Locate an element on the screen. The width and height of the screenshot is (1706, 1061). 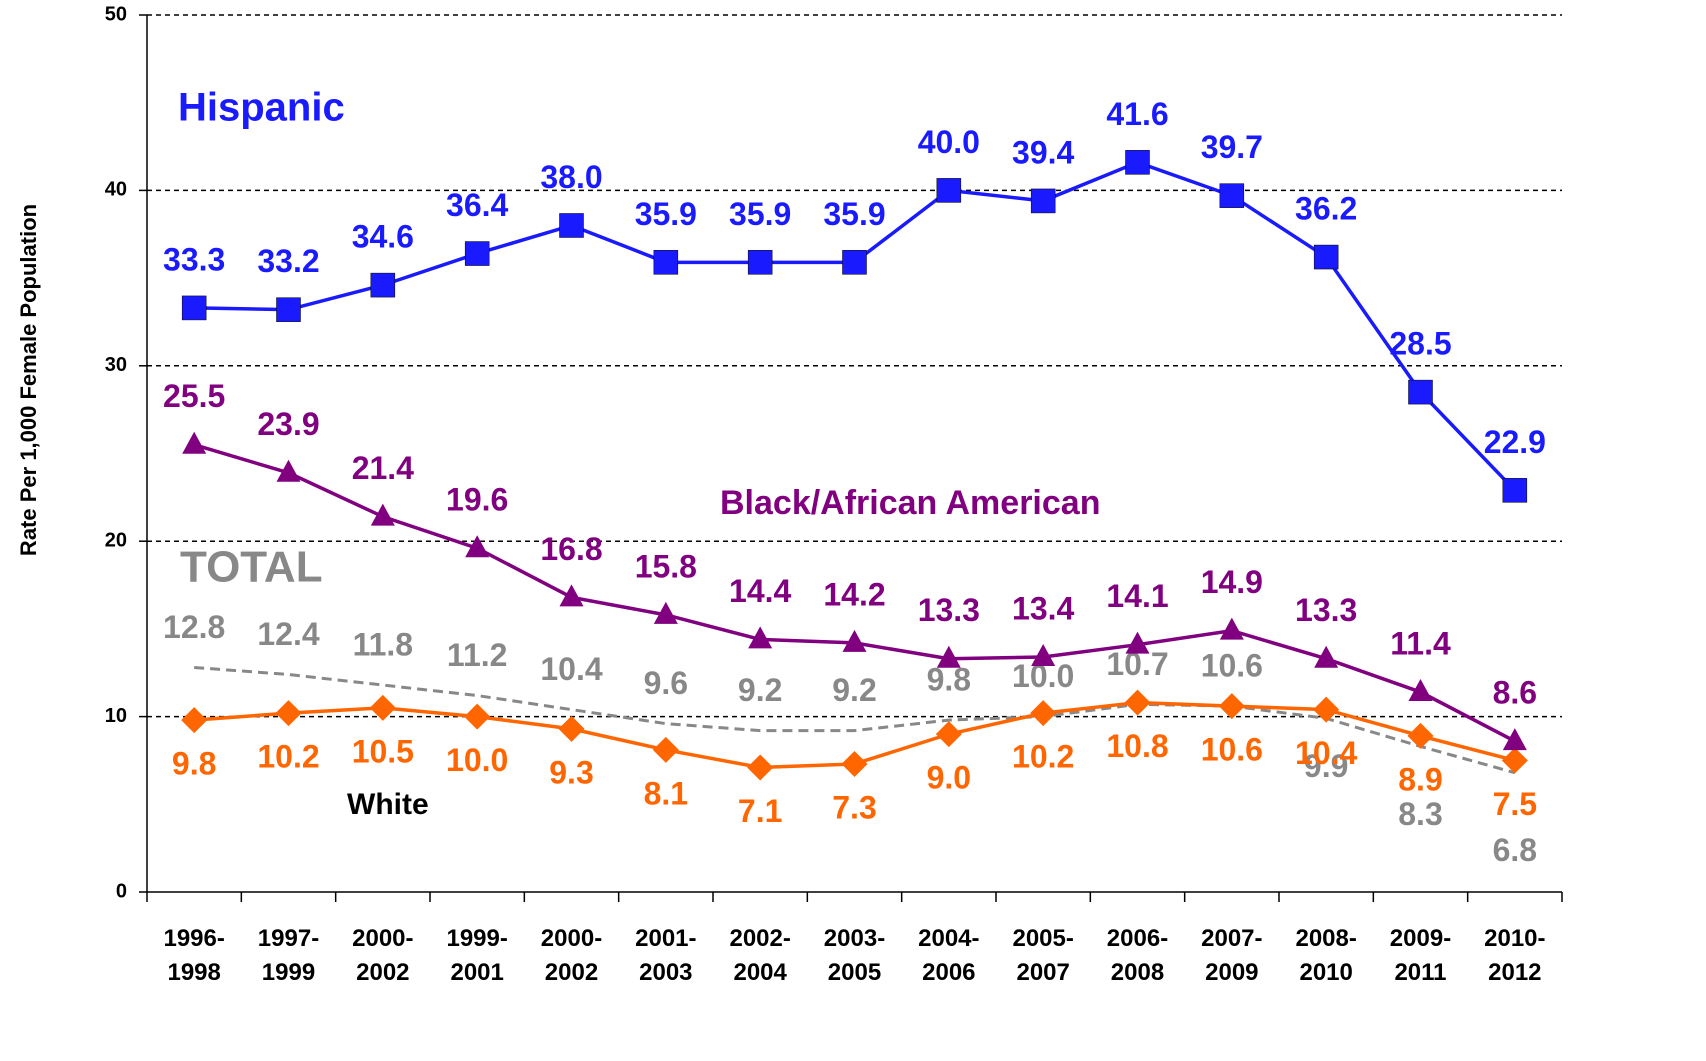
data-label: 19.6 is located at coordinates (477, 500).